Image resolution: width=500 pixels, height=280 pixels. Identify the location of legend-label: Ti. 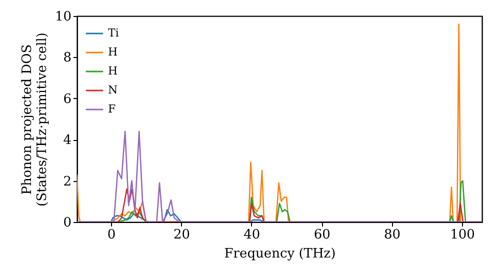
(114, 33).